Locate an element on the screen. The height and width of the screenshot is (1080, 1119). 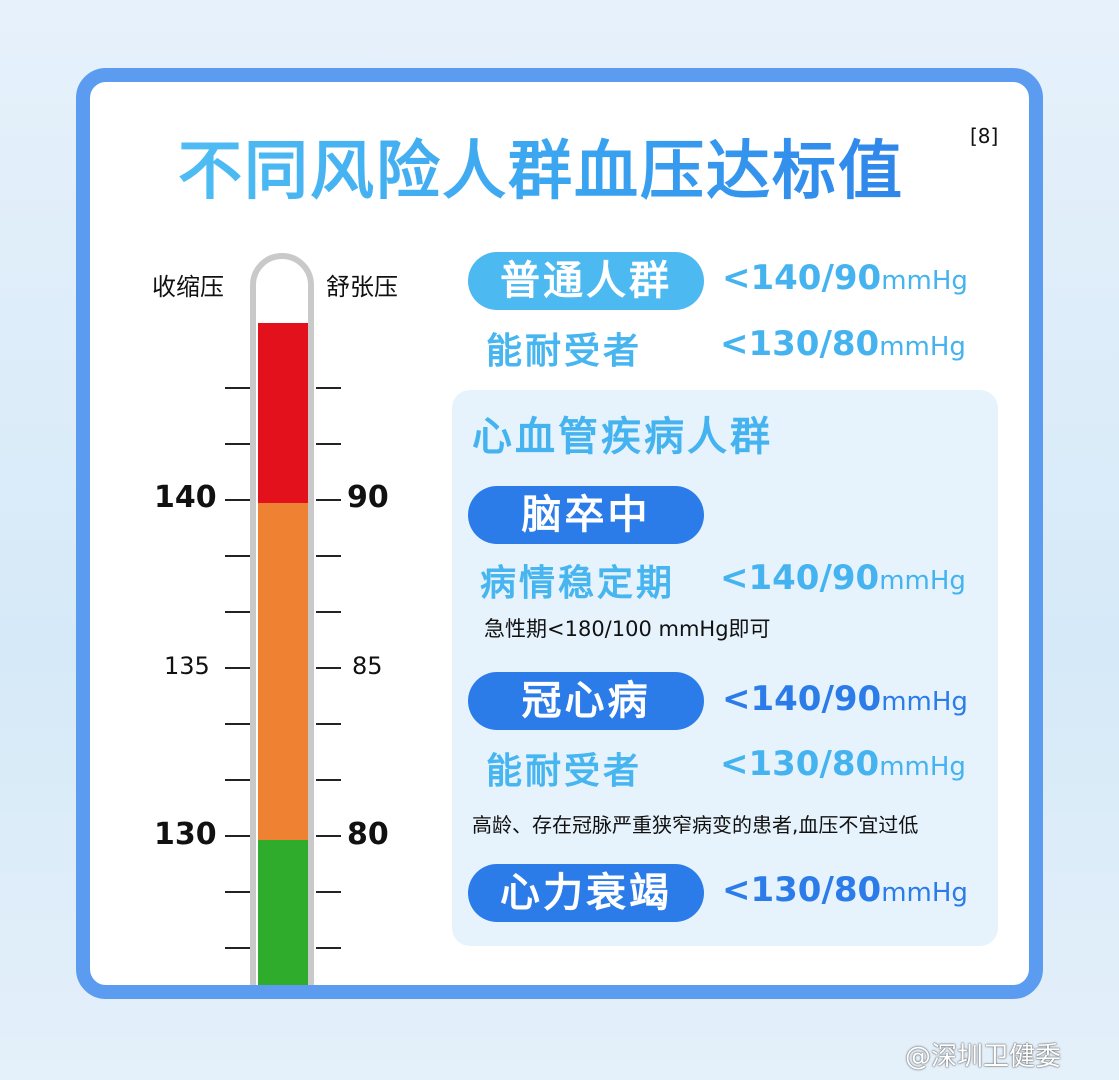
general-tolerant-value: <130/80mmHg is located at coordinates (843, 344).